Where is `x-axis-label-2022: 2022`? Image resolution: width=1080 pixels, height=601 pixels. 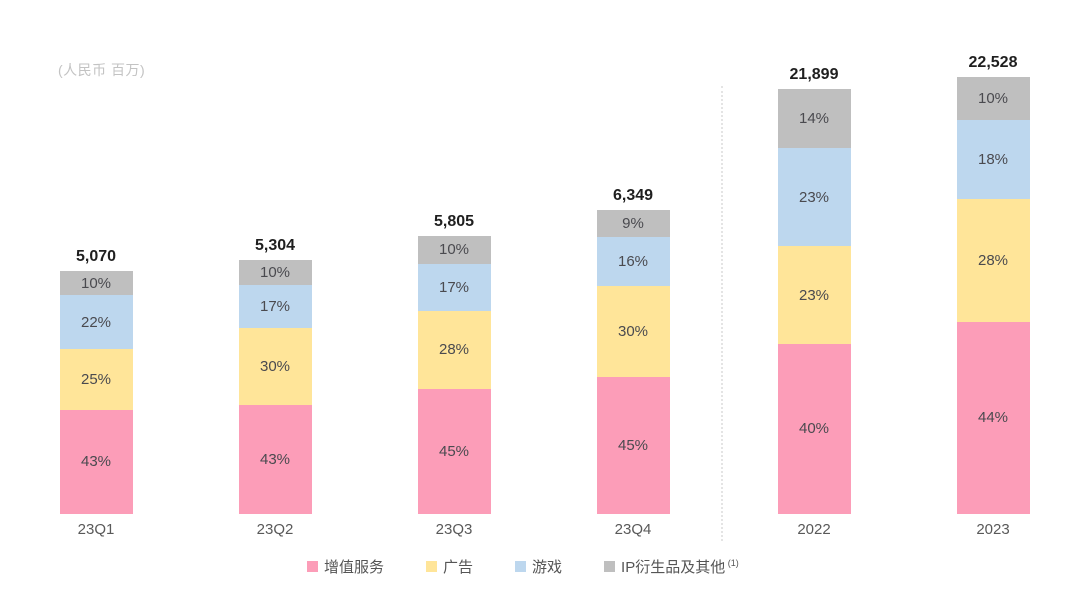 x-axis-label-2022: 2022 is located at coordinates (814, 529).